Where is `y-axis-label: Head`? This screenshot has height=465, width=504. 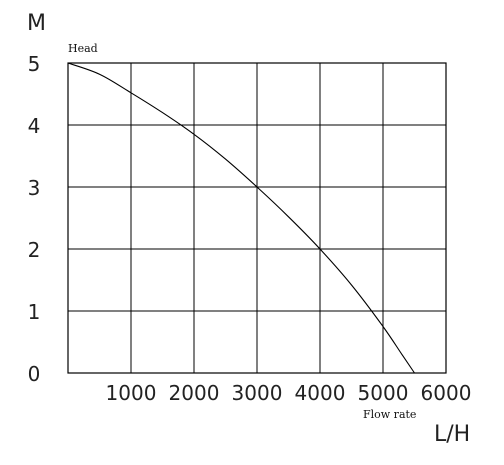
y-axis-label: Head is located at coordinates (83, 48).